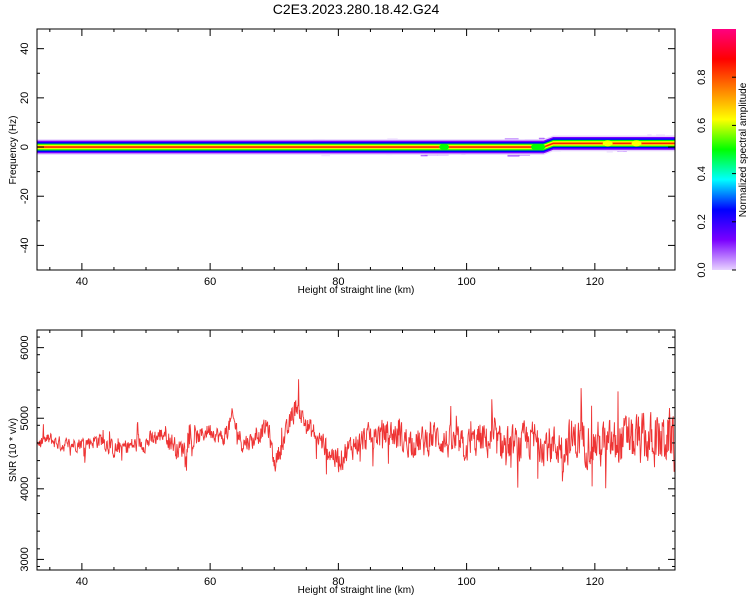 Image resolution: width=750 pixels, height=600 pixels. What do you see at coordinates (25, 489) in the screenshot?
I see `snr-y-tick-label: 4000` at bounding box center [25, 489].